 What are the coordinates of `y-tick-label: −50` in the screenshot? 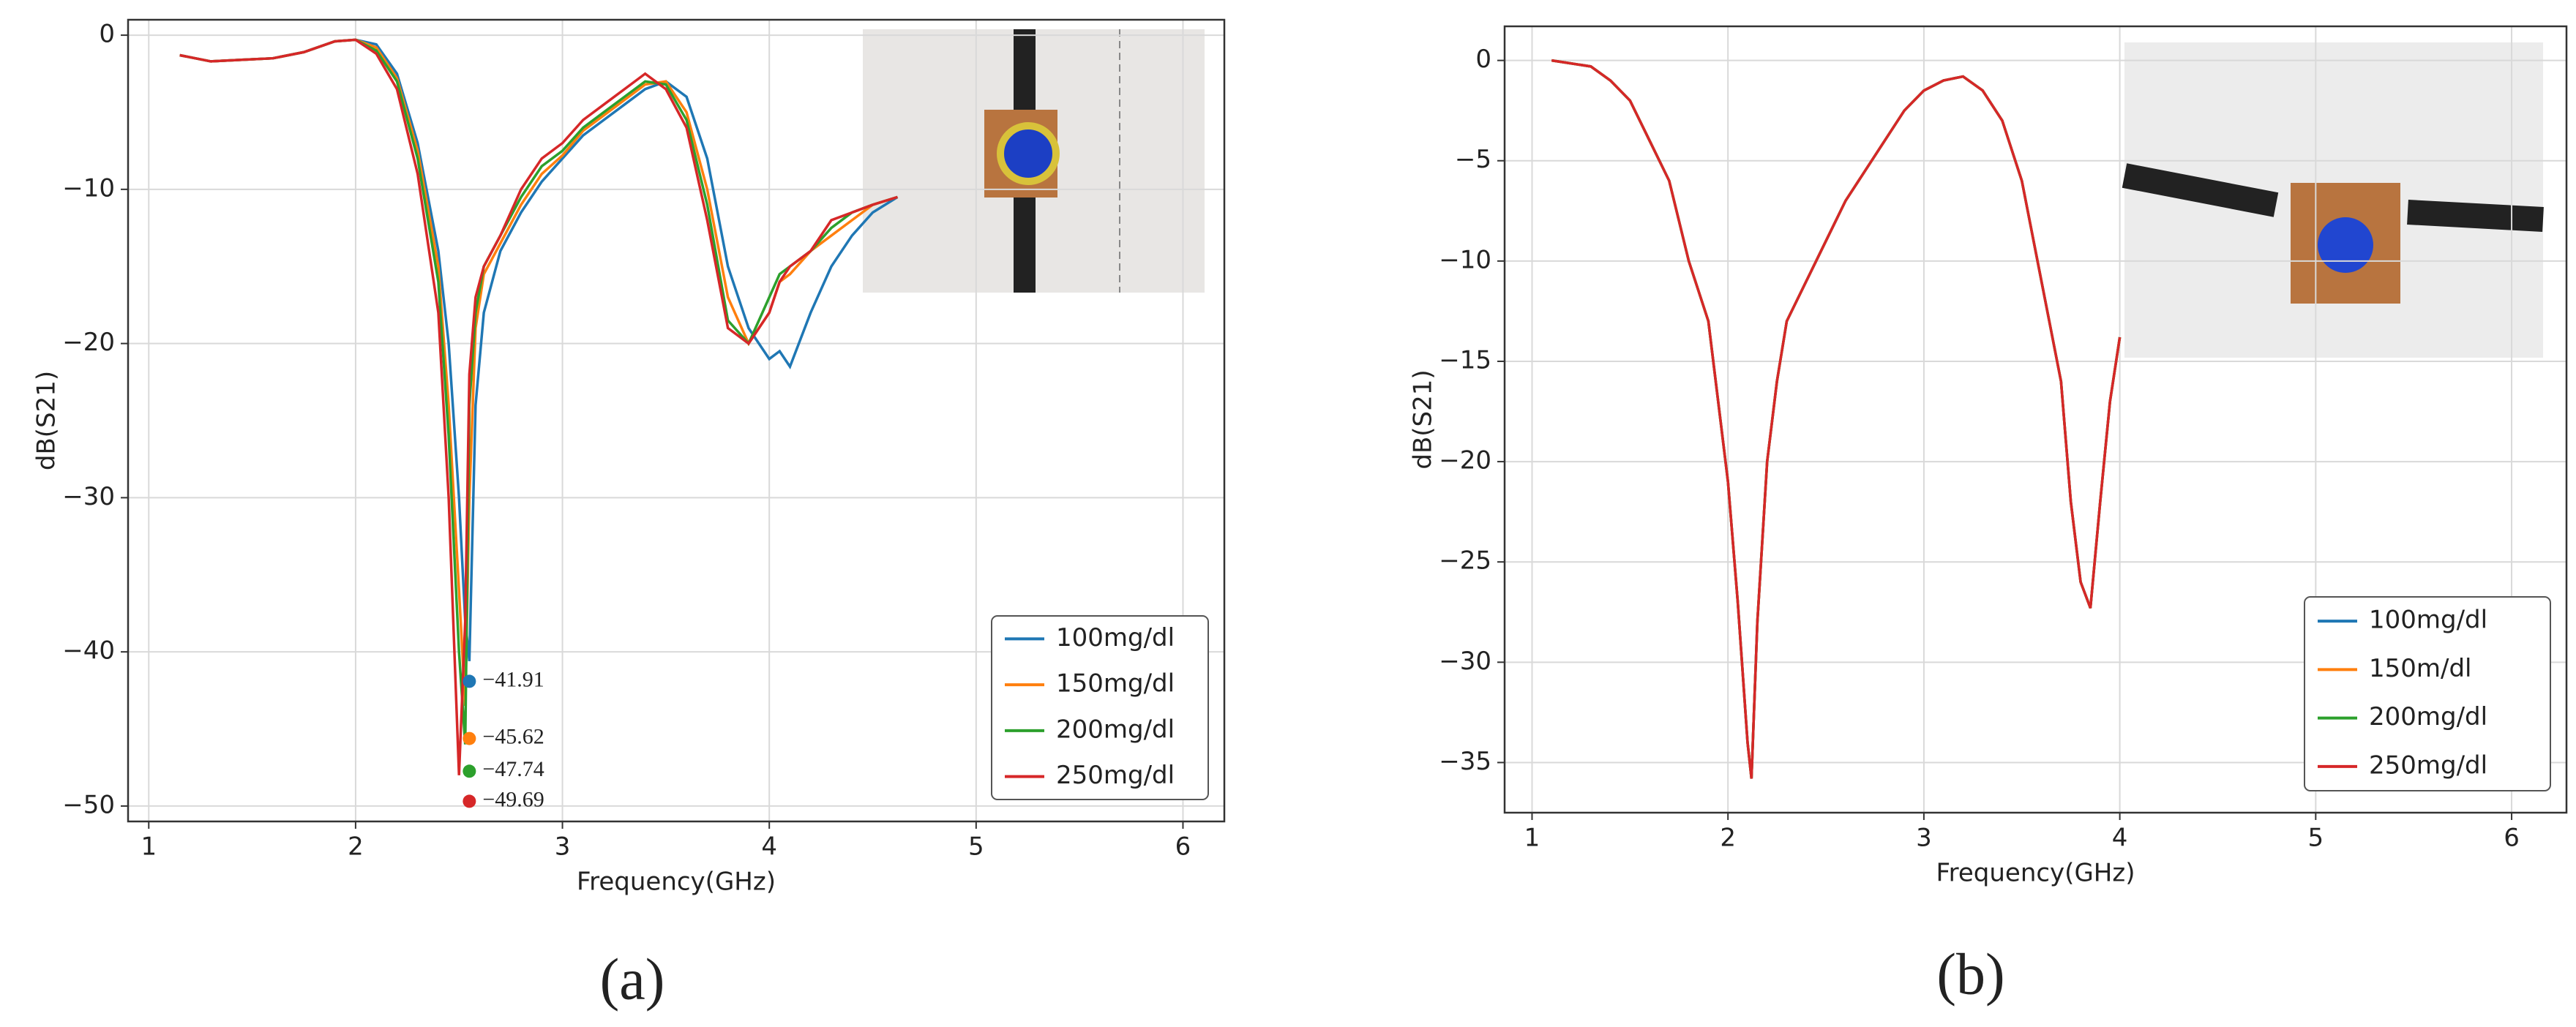 It's located at (88, 804).